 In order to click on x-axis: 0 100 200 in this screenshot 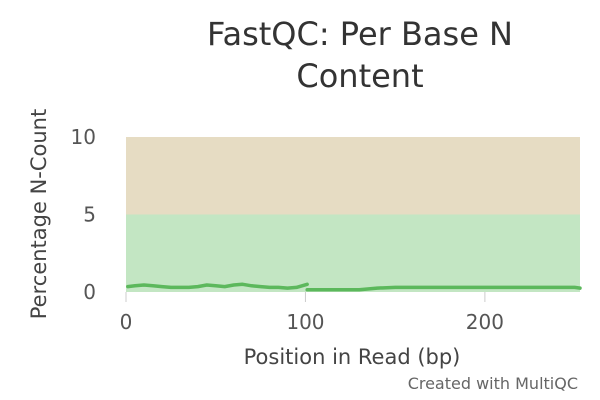, I will do `click(312, 313)`.